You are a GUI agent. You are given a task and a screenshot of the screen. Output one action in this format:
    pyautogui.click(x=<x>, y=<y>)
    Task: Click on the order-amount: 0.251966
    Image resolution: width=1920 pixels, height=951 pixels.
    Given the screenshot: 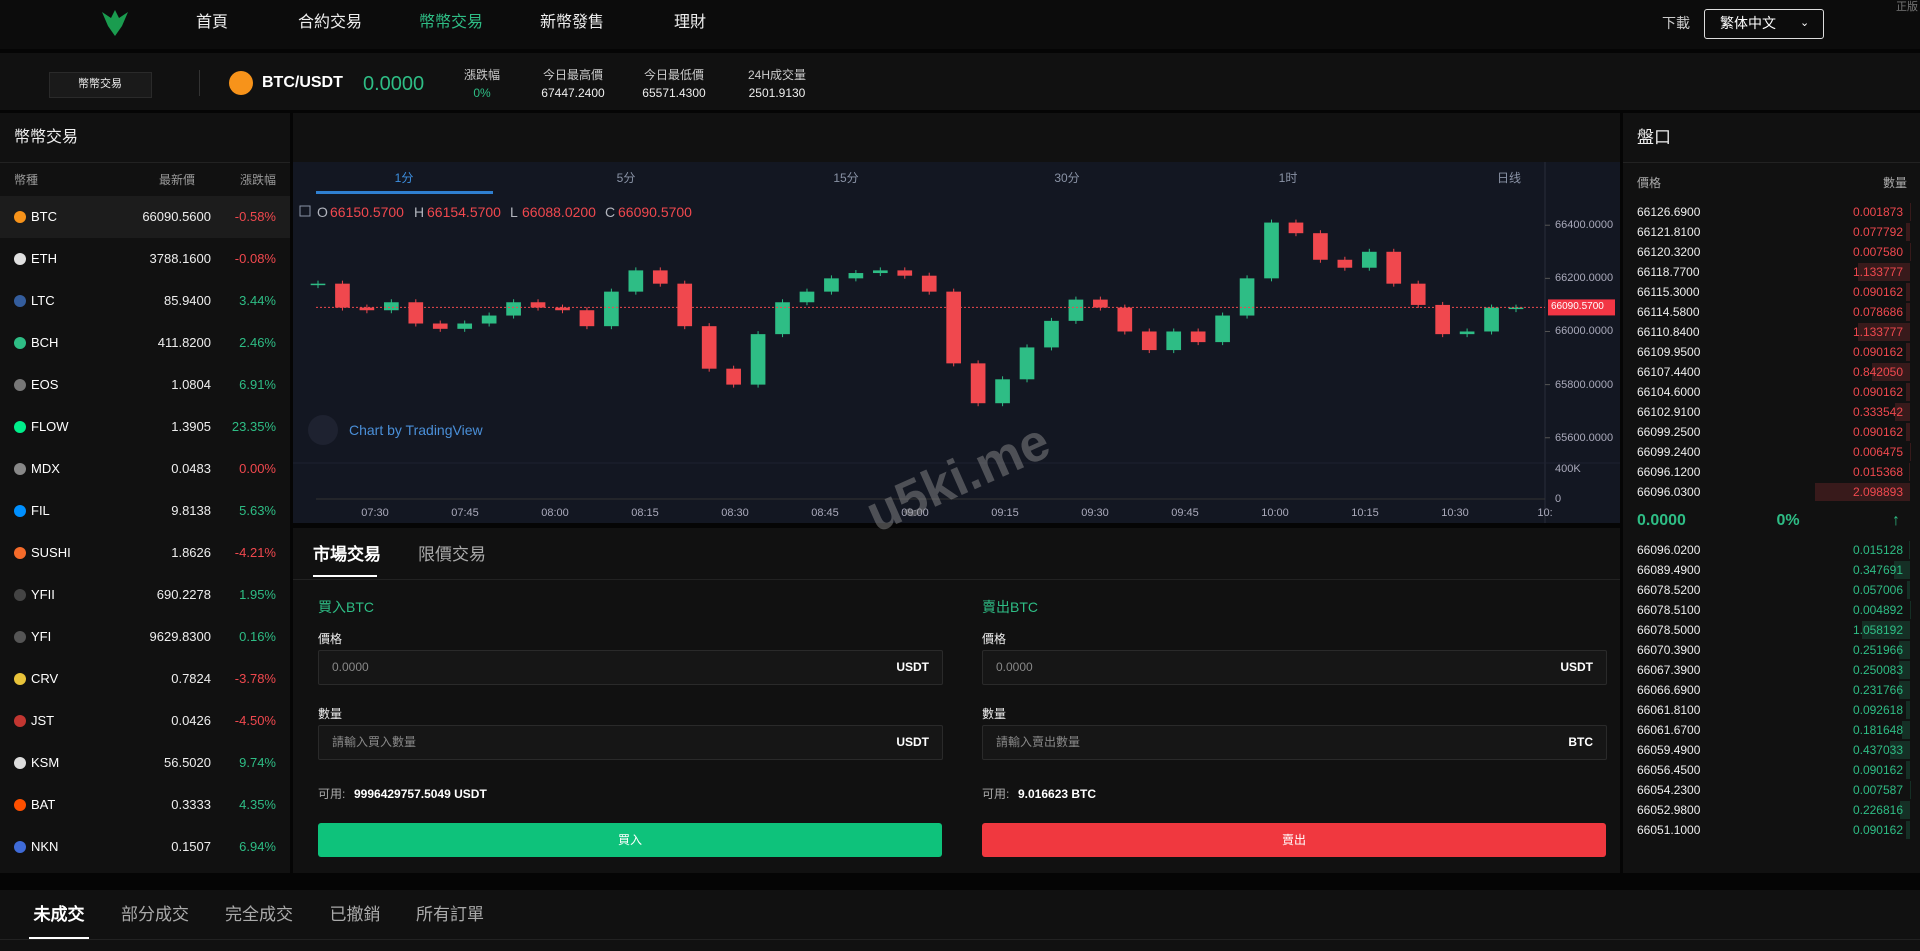 What is the action you would take?
    pyautogui.click(x=1877, y=650)
    